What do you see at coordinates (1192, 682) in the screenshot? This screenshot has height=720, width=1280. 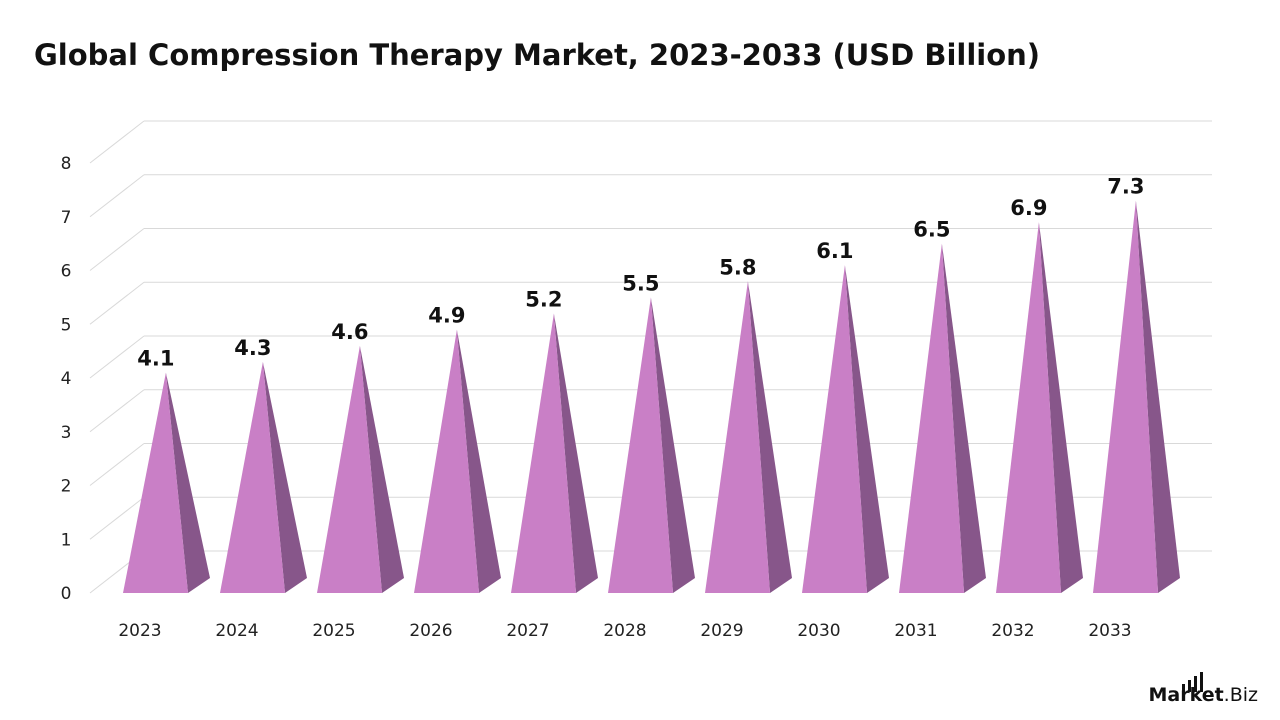 I see `bar-chart-icon` at bounding box center [1192, 682].